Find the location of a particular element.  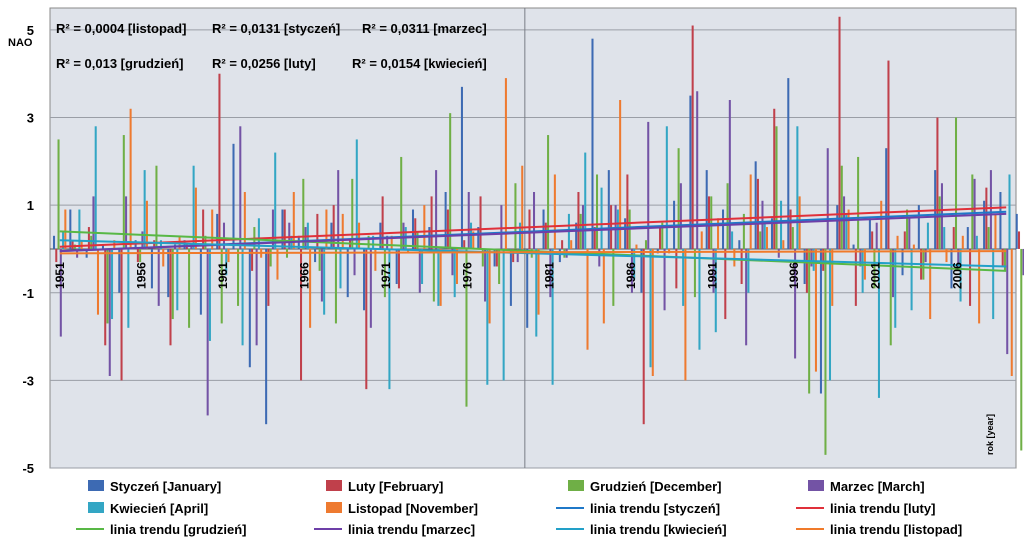

bar-4-1970 is located at coordinates (370, 288).